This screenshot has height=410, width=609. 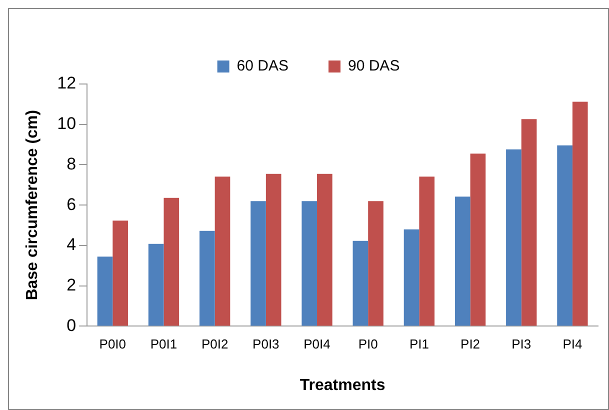 I want to click on y-tick-label: 6, so click(x=71, y=204).